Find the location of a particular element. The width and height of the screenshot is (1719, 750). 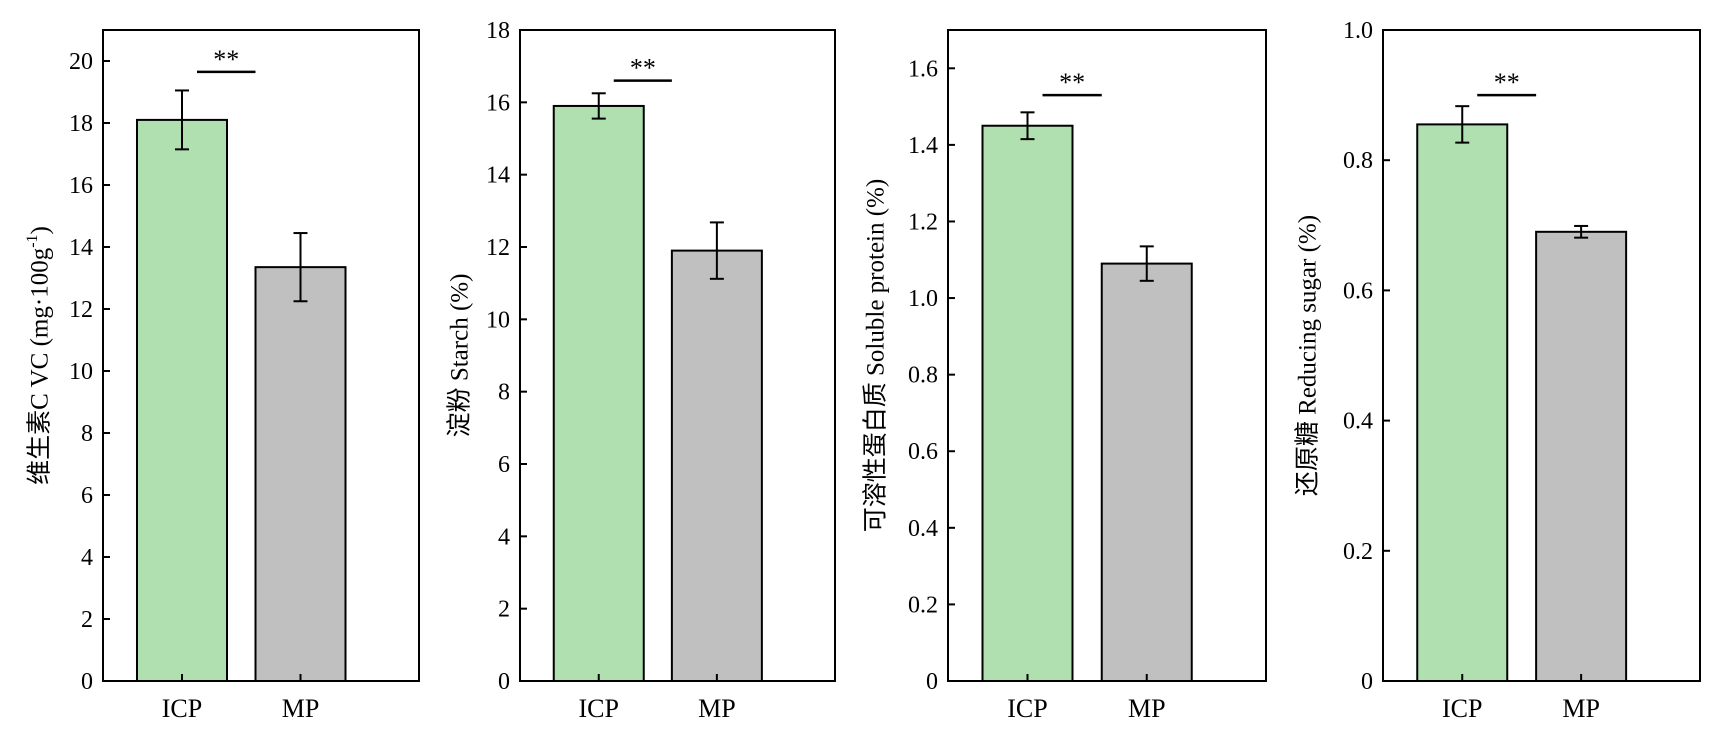

y-axis-label: 维生素C VC (mg·100g-1) is located at coordinates (39, 355).